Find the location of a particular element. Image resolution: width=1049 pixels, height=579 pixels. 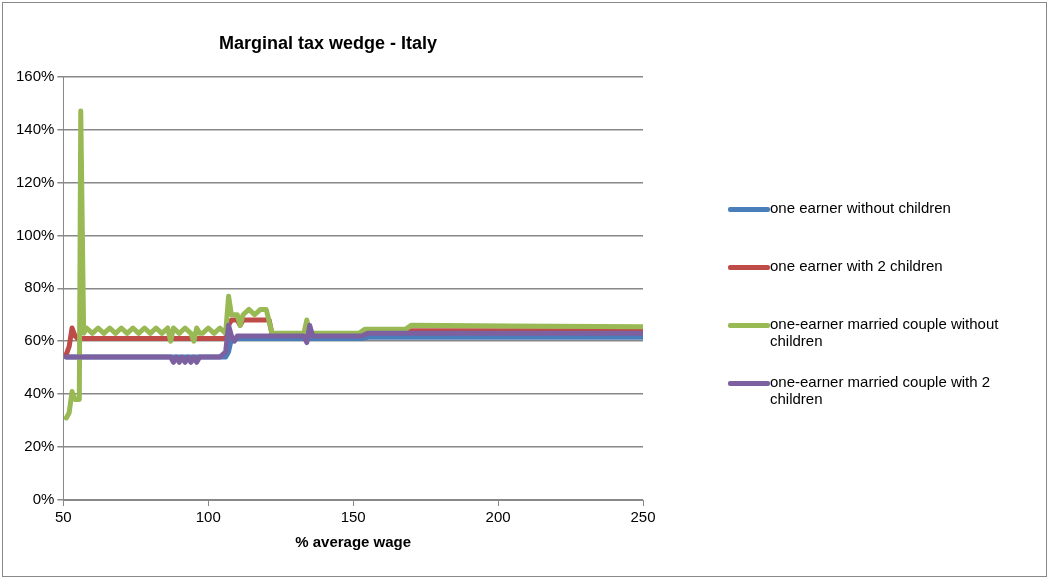

y-tick-label: 0% is located at coordinates (43, 499).